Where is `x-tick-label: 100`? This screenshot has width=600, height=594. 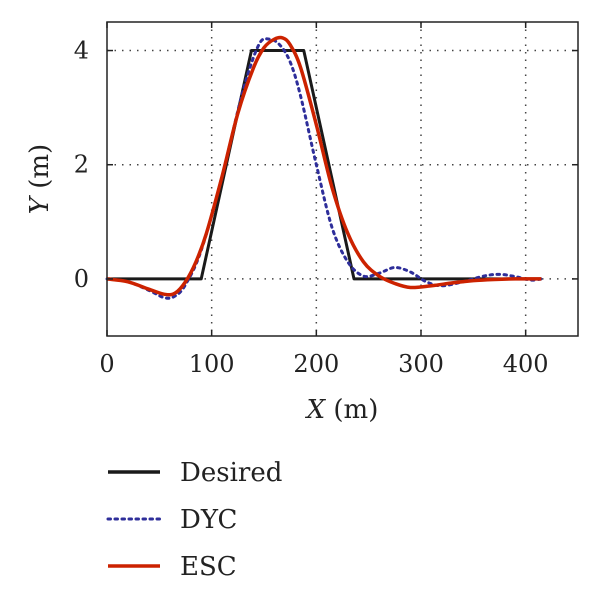
x-tick-label: 100 is located at coordinates (212, 364).